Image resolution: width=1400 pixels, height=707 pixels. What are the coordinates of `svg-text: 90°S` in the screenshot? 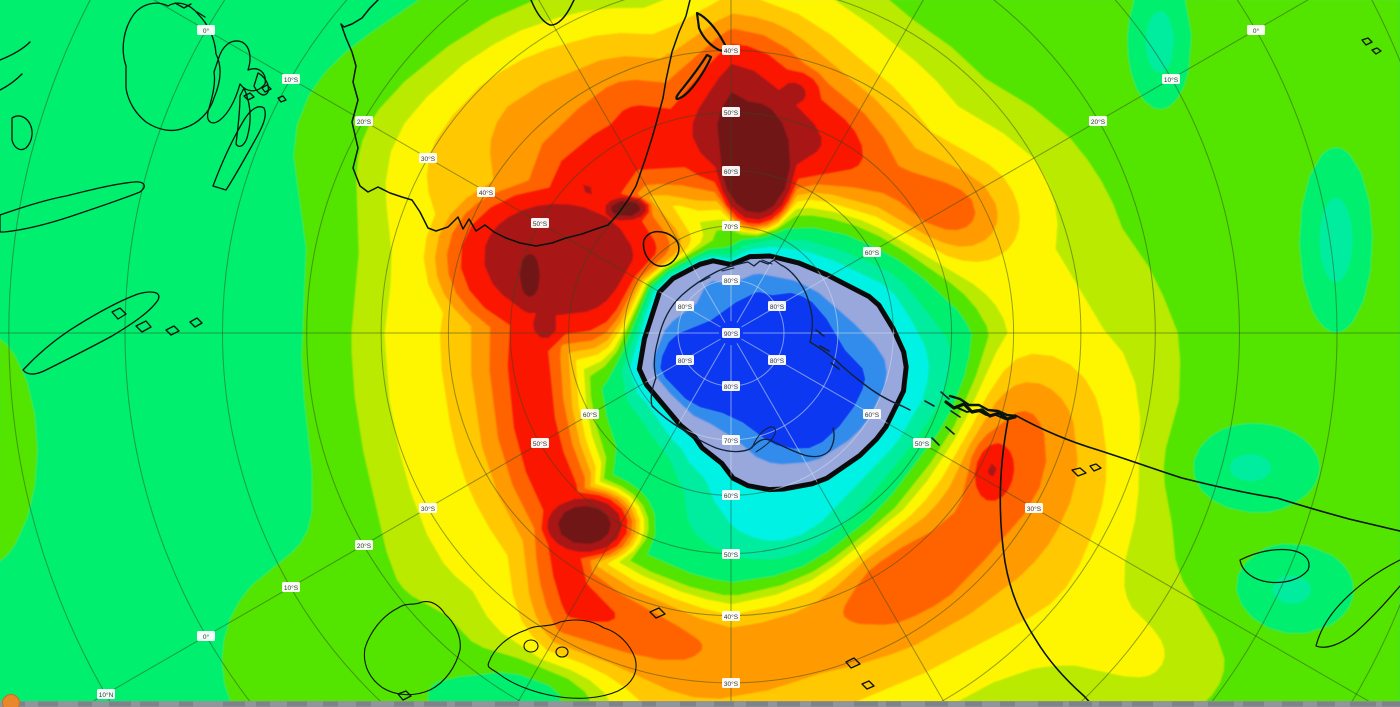 It's located at (731, 334).